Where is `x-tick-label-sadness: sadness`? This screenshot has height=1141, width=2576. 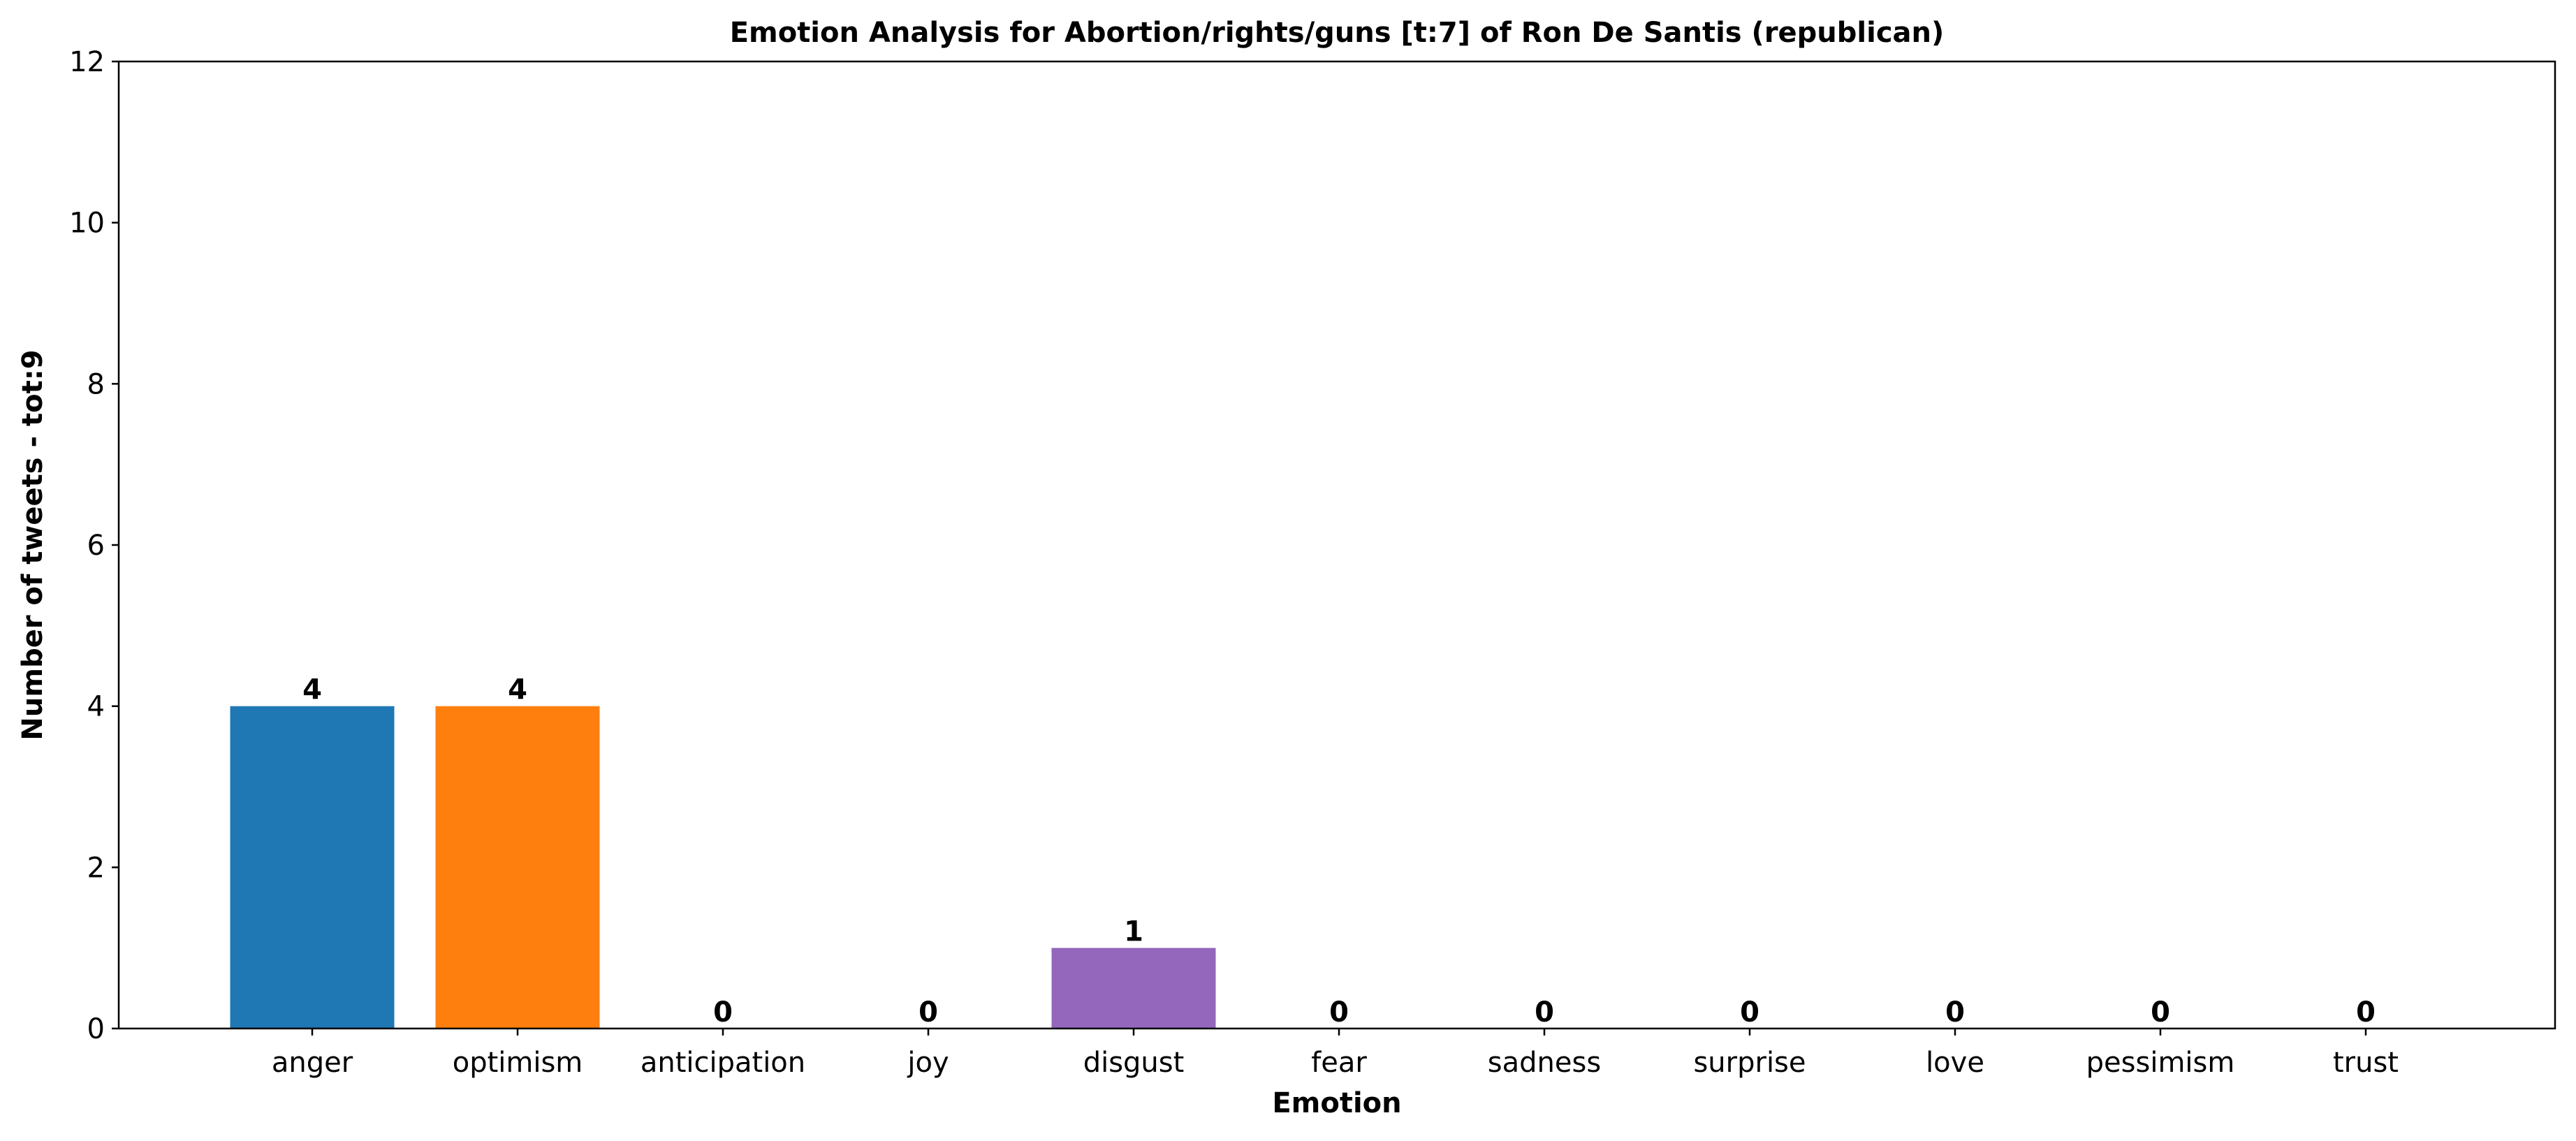 x-tick-label-sadness: sadness is located at coordinates (1545, 1063).